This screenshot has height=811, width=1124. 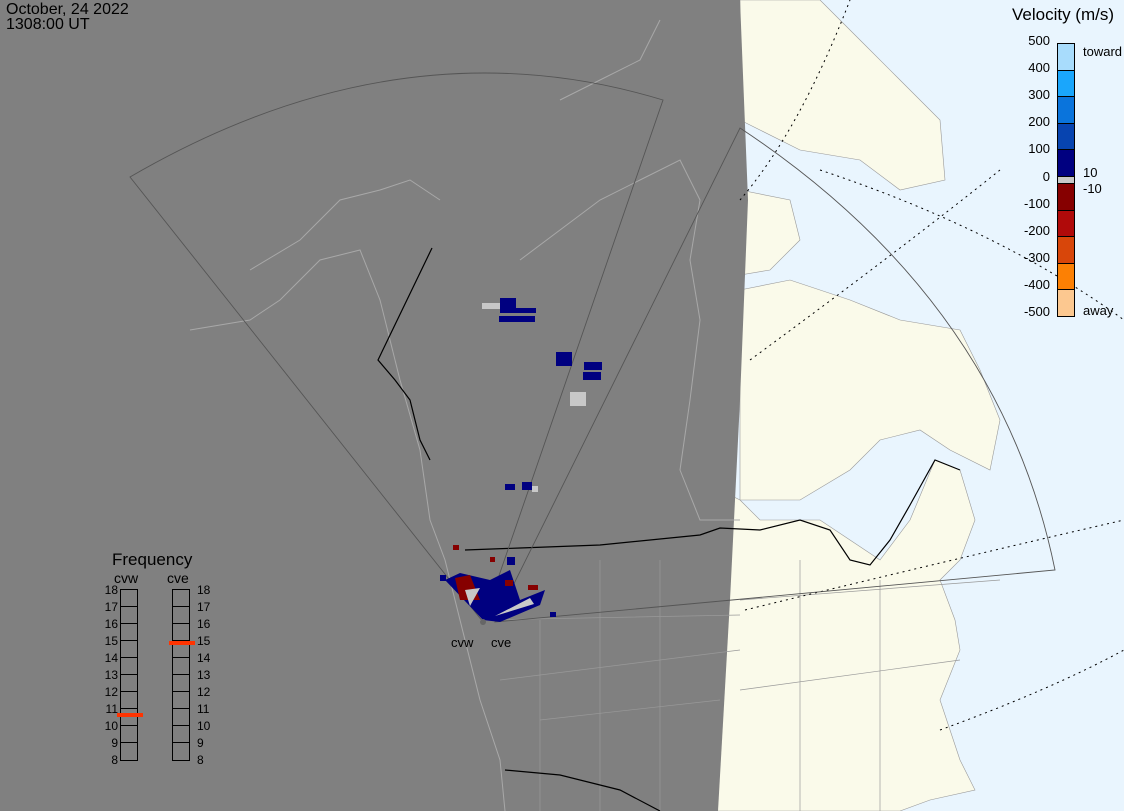 What do you see at coordinates (1036, 311) in the screenshot?
I see `velocity-tick: -500` at bounding box center [1036, 311].